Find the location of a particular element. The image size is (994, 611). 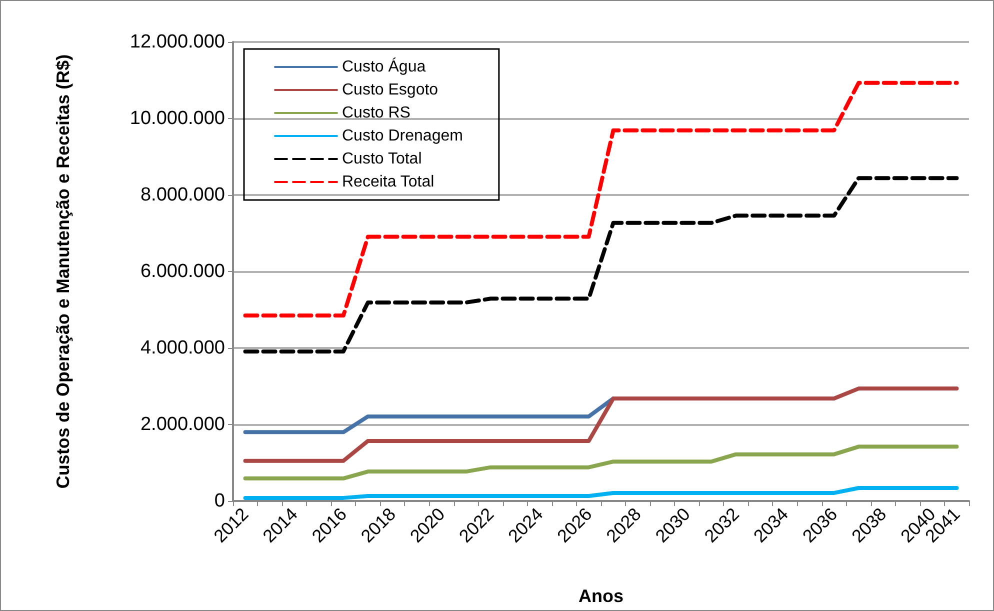

y-axis-title: Custos de Operação e Manutenção e Receitas (R$) is located at coordinates (63, 271).